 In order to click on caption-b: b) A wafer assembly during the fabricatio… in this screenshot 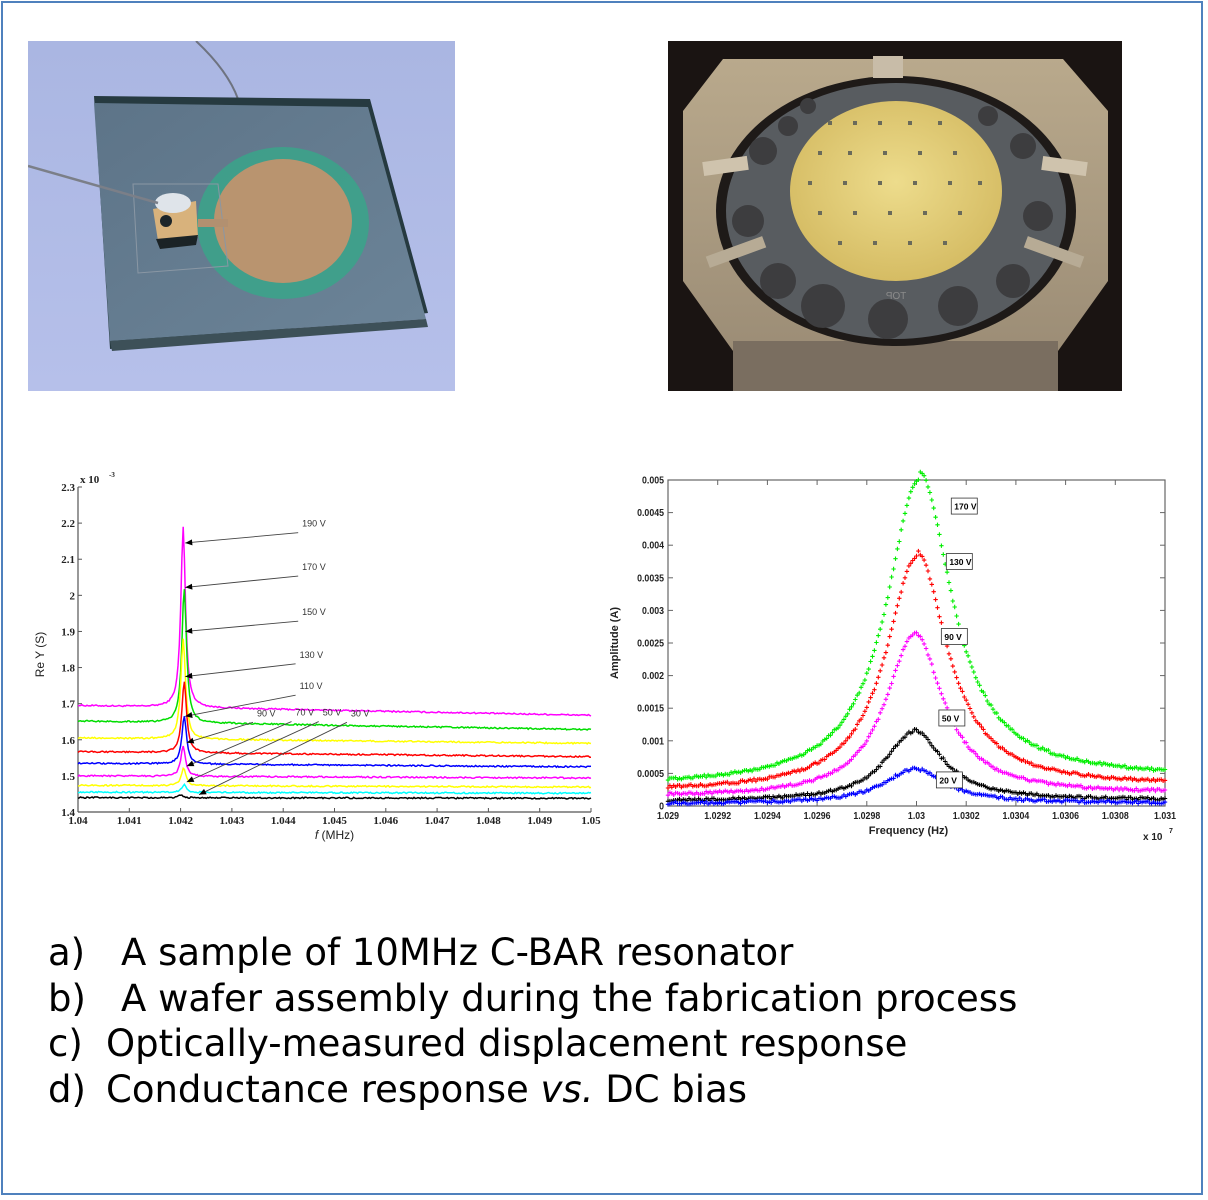, I will do `click(532, 999)`.